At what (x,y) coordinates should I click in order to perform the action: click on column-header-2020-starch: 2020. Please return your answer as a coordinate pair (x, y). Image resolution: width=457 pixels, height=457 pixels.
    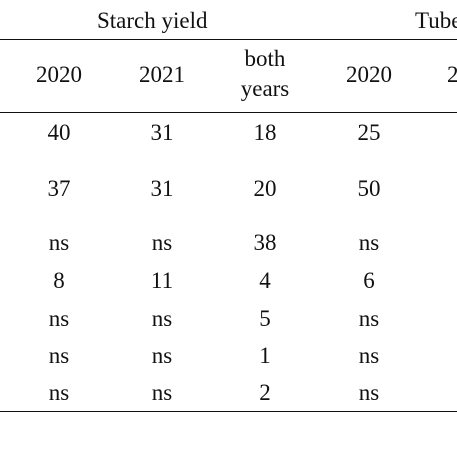
    Looking at the image, I should click on (59, 74).